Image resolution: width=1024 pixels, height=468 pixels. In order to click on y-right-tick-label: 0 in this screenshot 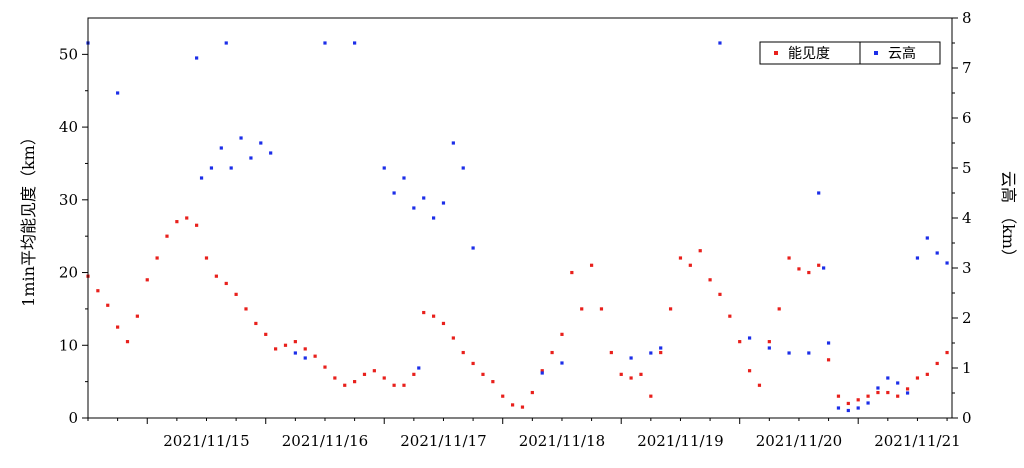, I will do `click(967, 418)`.